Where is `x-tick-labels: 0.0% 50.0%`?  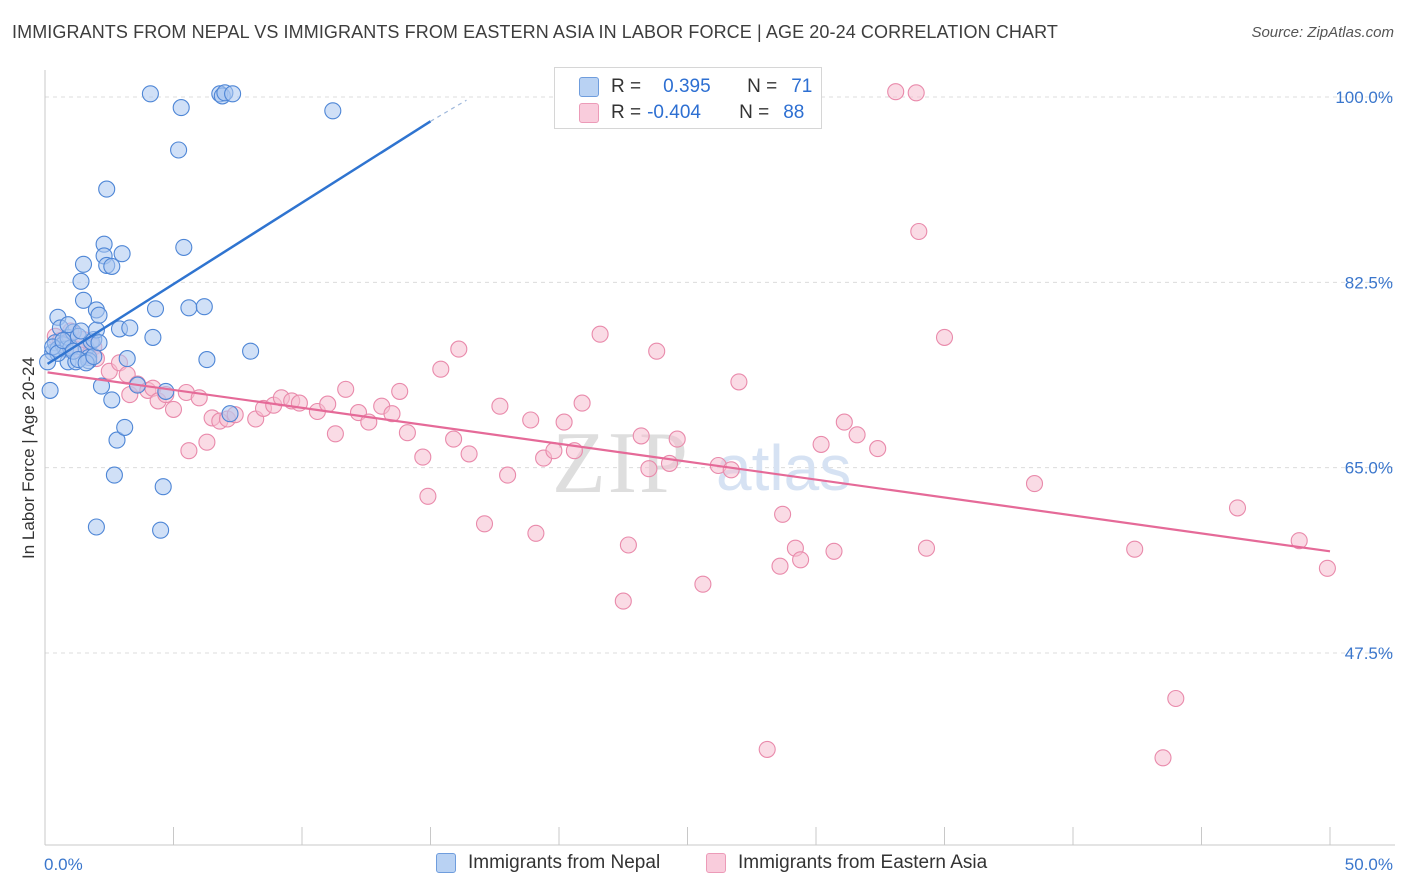
x-tick-labels: 0.0% 50.0% is located at coordinates (718, 864).